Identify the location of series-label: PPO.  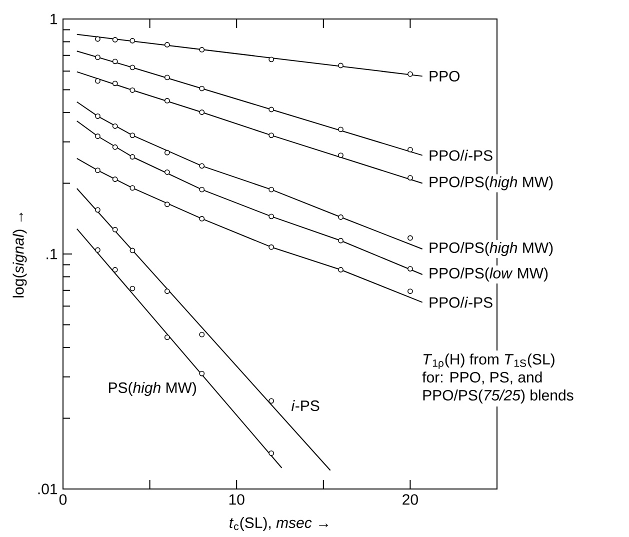
(445, 76).